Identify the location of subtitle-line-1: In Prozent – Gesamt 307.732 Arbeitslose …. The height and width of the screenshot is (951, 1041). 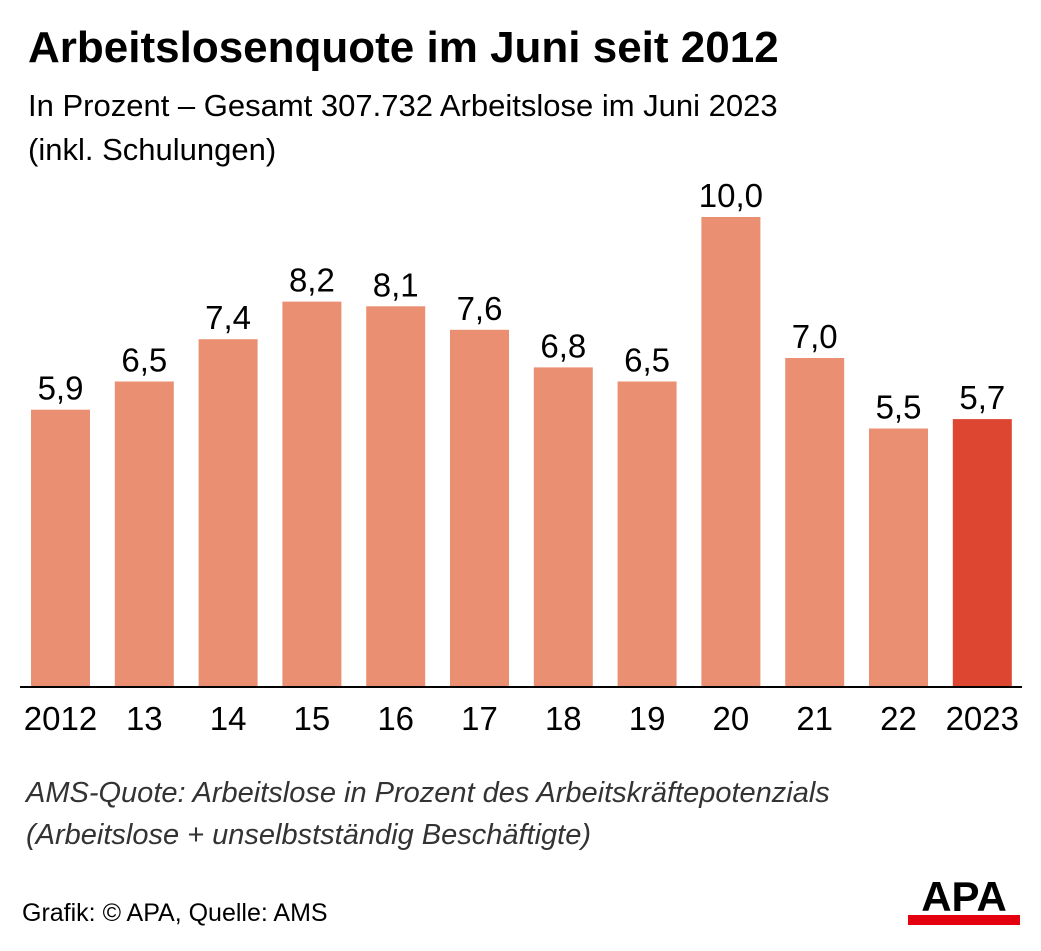
(403, 105).